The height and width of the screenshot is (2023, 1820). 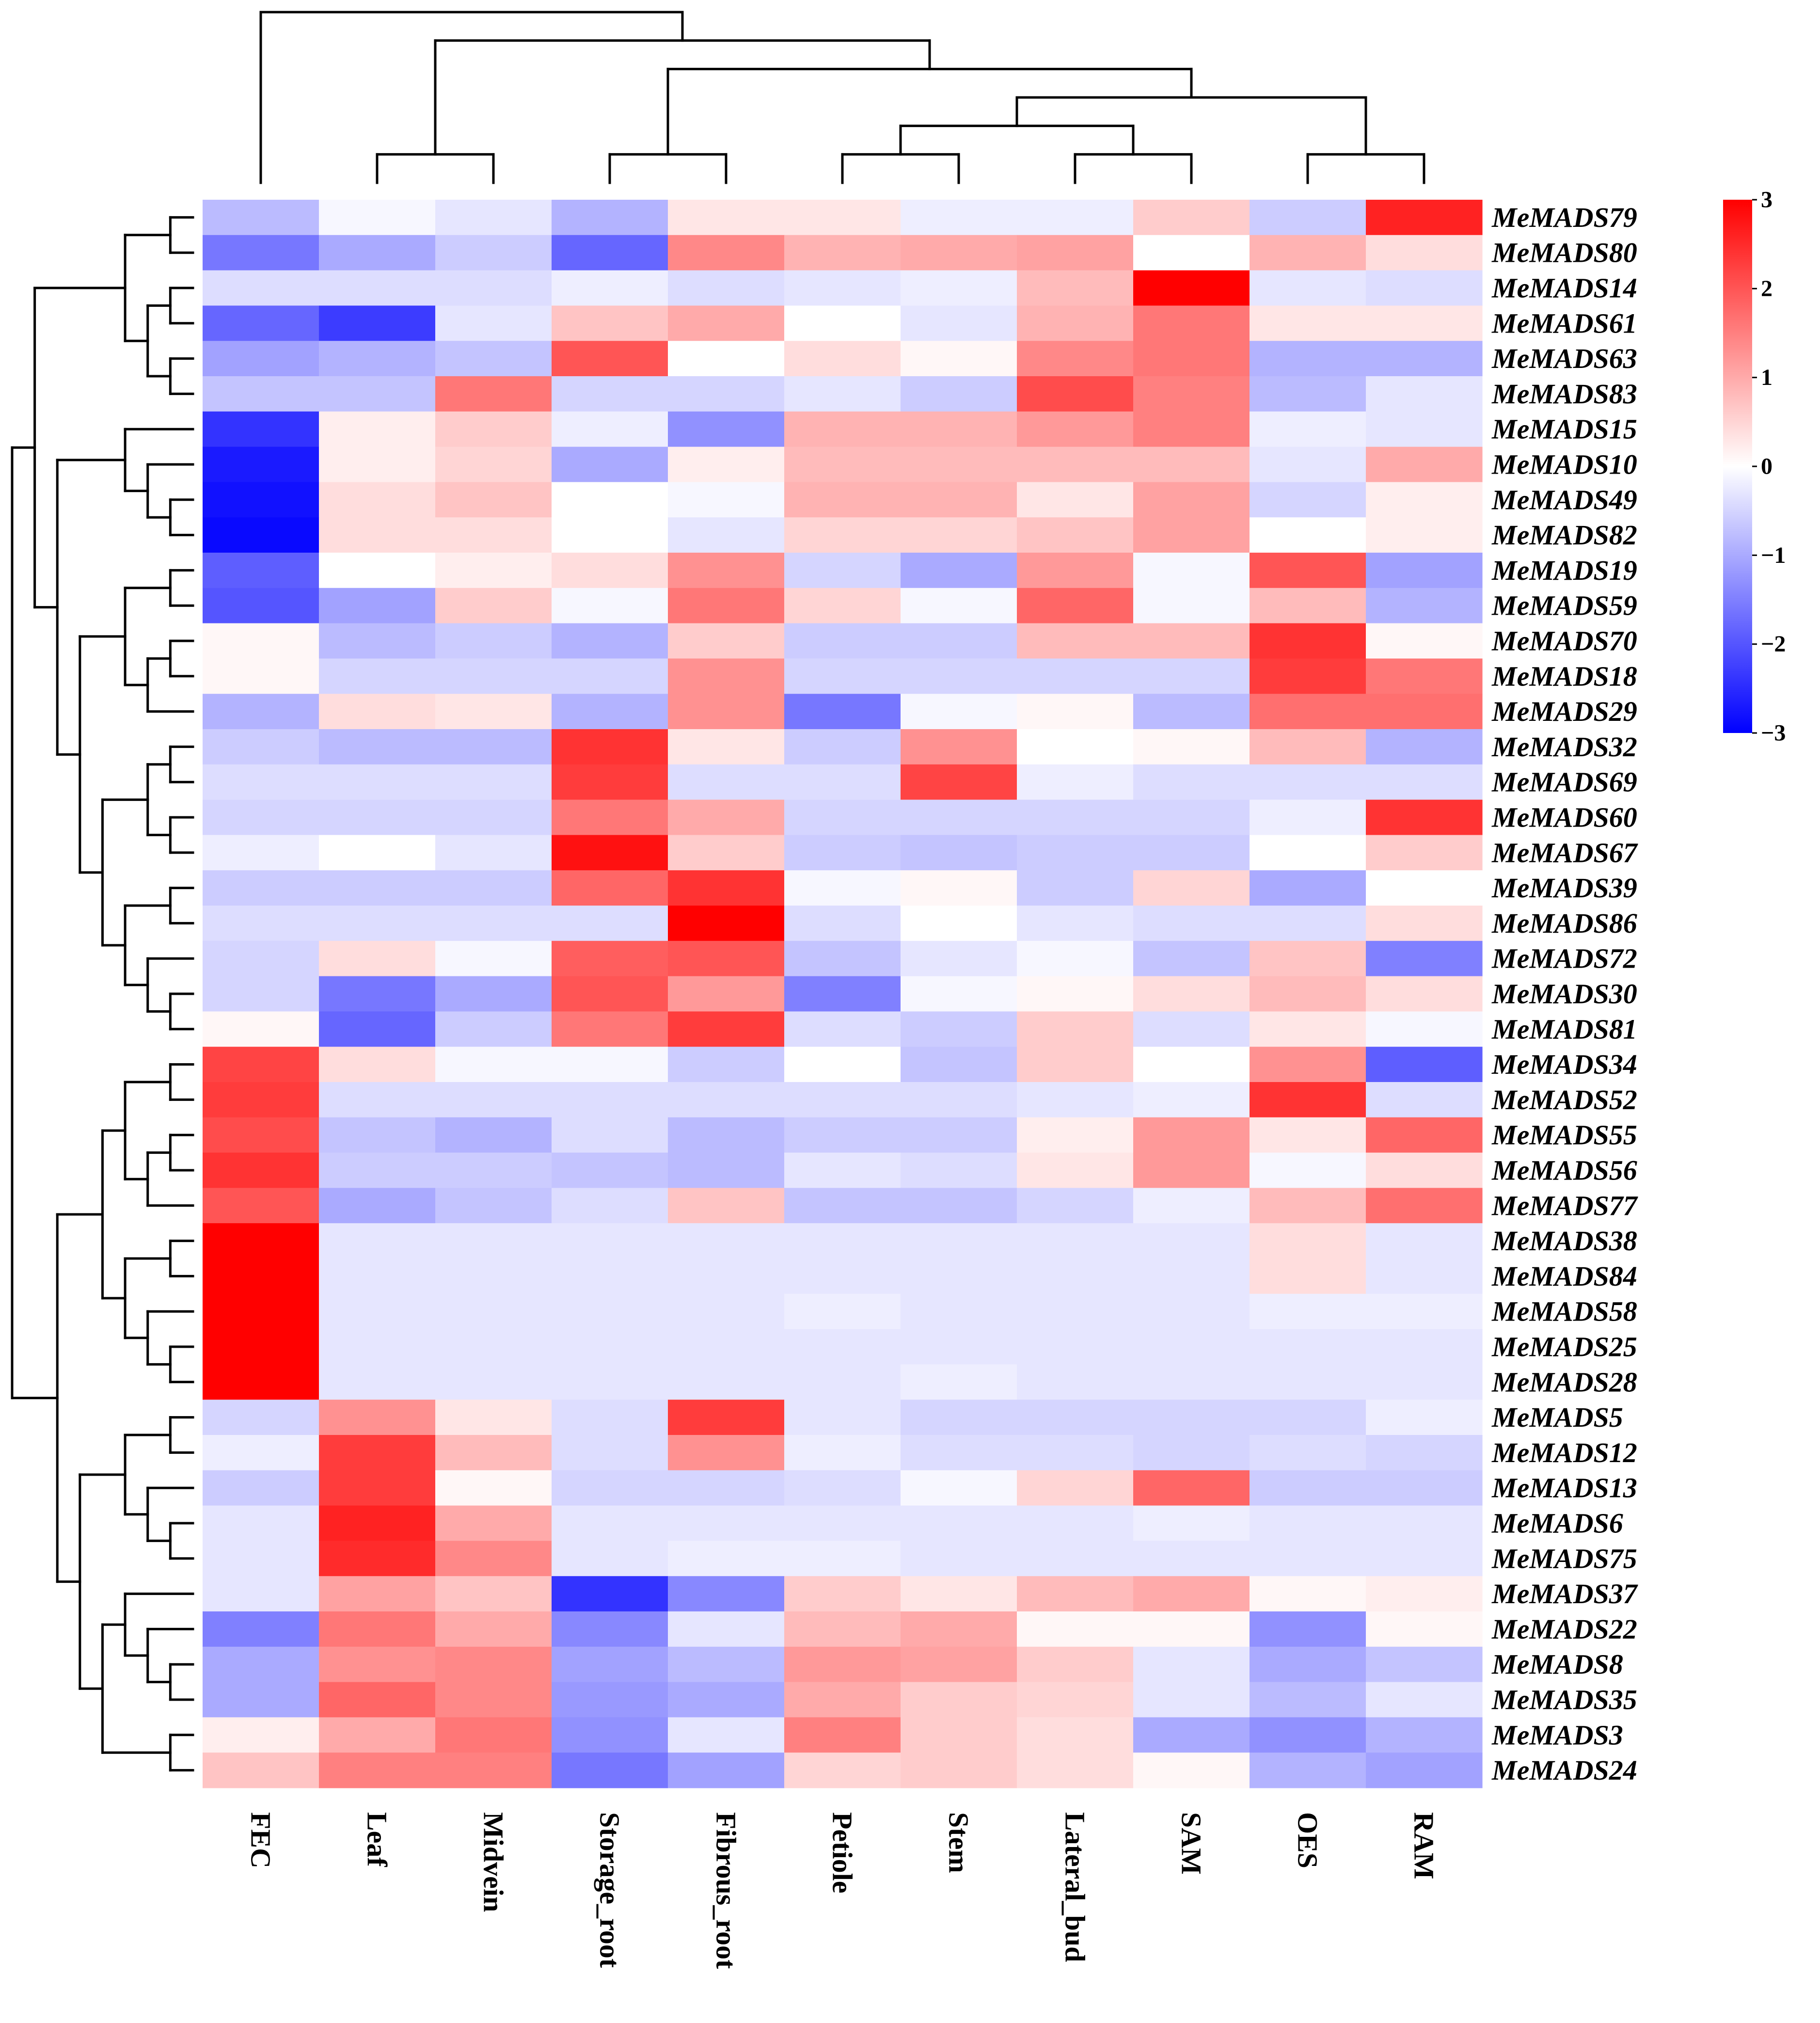 I want to click on row-label: MeMADS30, so click(x=1564, y=994).